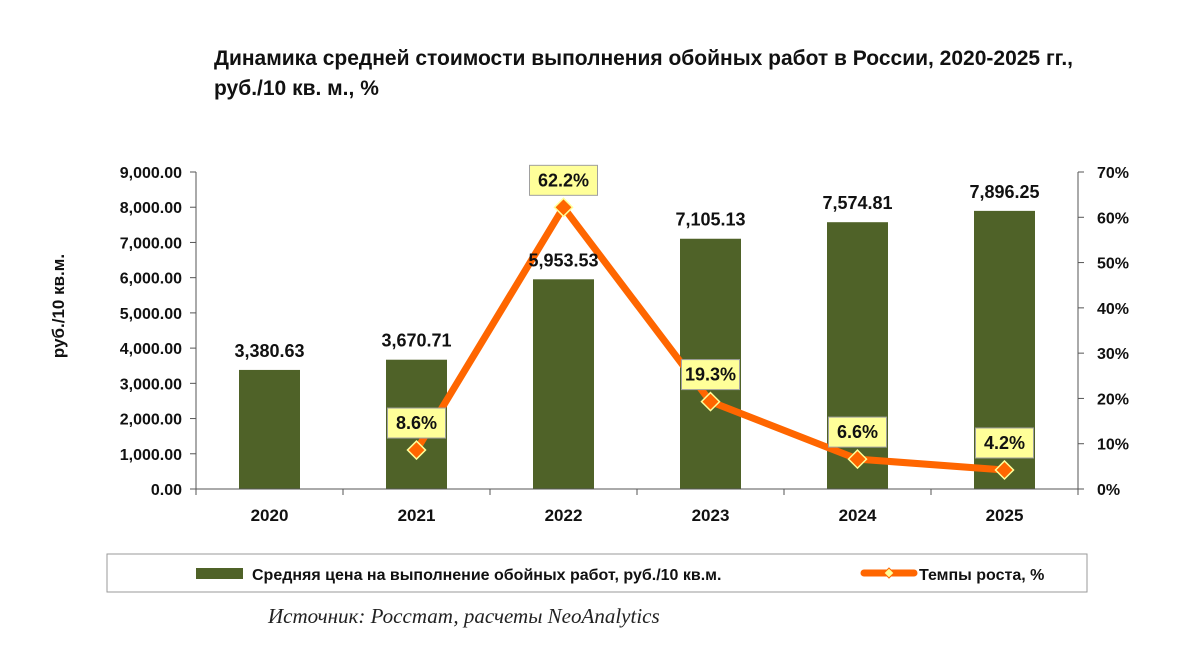 The image size is (1200, 663). What do you see at coordinates (417, 515) in the screenshot?
I see `x-tick-label: 2021` at bounding box center [417, 515].